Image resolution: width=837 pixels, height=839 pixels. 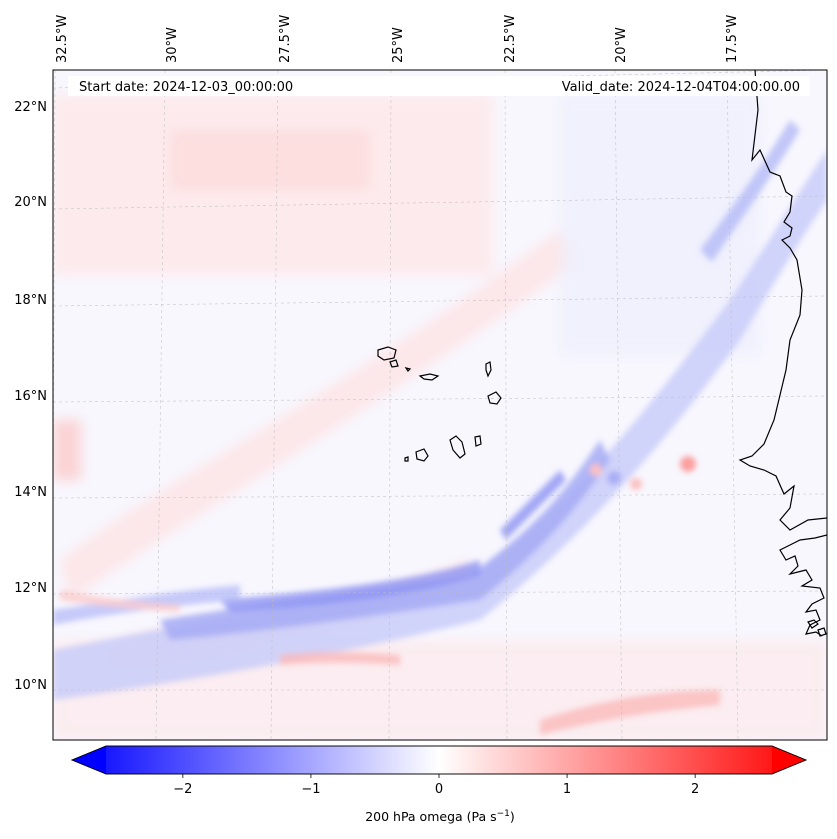 I want to click on africa-coastline, so click(x=782, y=300).